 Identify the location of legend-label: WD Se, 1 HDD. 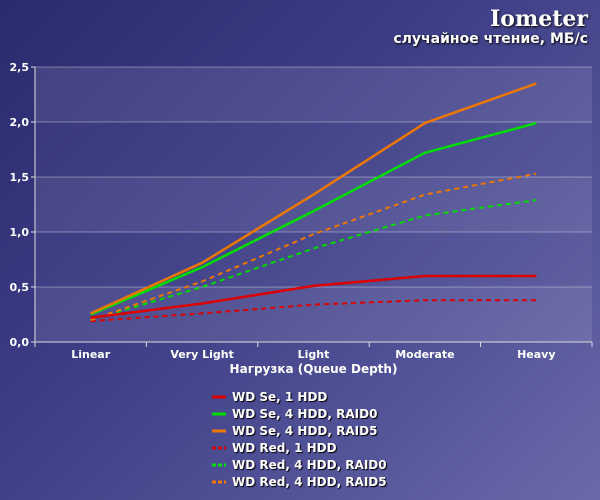
(280, 396).